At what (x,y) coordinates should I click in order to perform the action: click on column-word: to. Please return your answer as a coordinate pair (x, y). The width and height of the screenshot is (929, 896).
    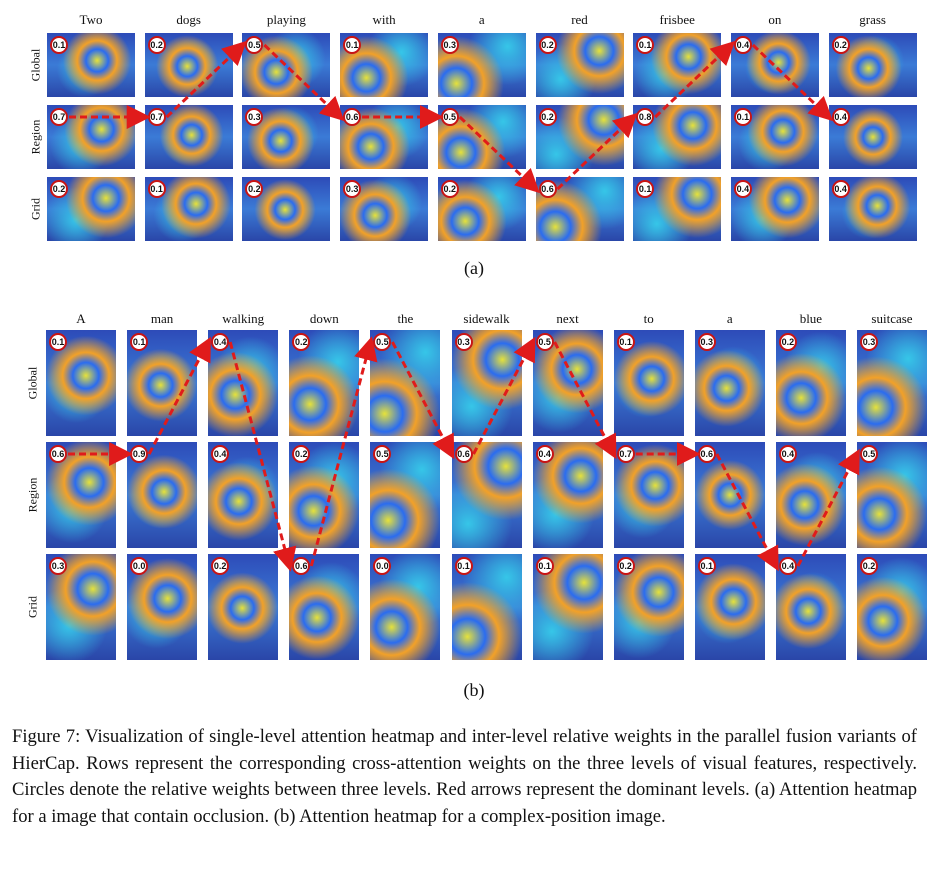
    Looking at the image, I should click on (648, 318).